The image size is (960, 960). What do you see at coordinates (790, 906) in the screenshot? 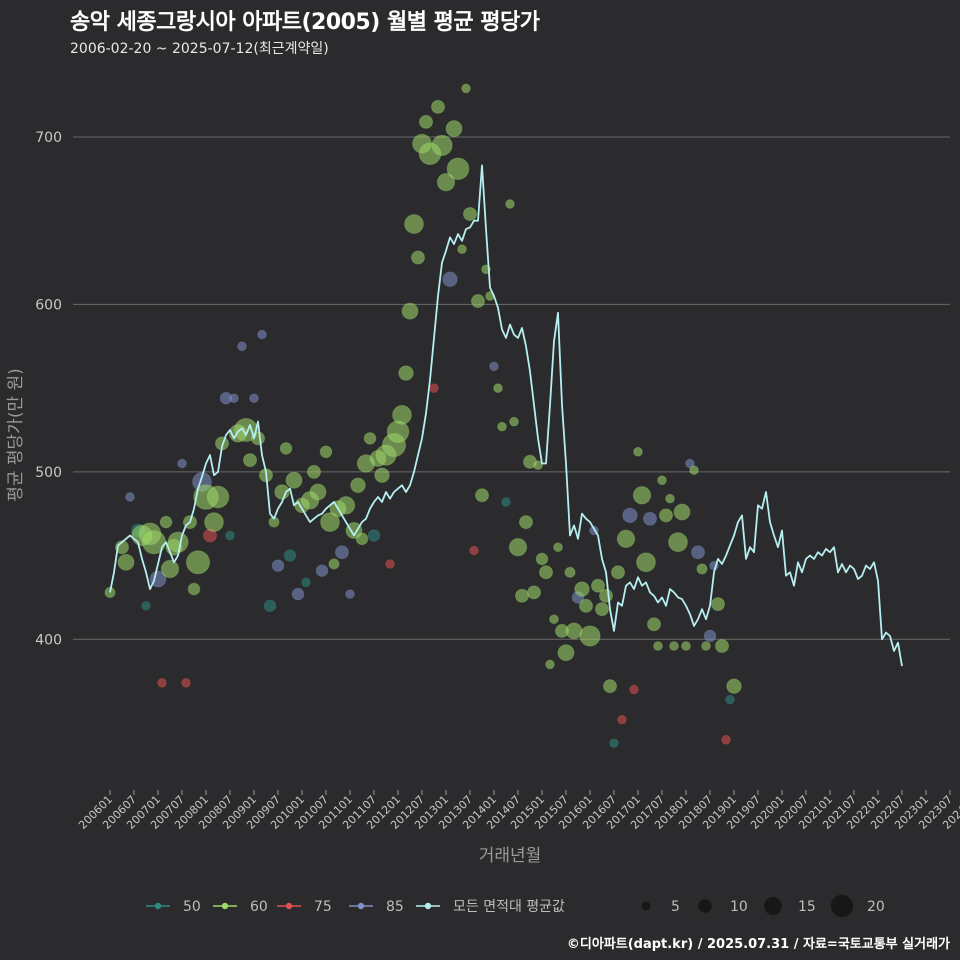
I see `legend-size-item: 15` at bounding box center [790, 906].